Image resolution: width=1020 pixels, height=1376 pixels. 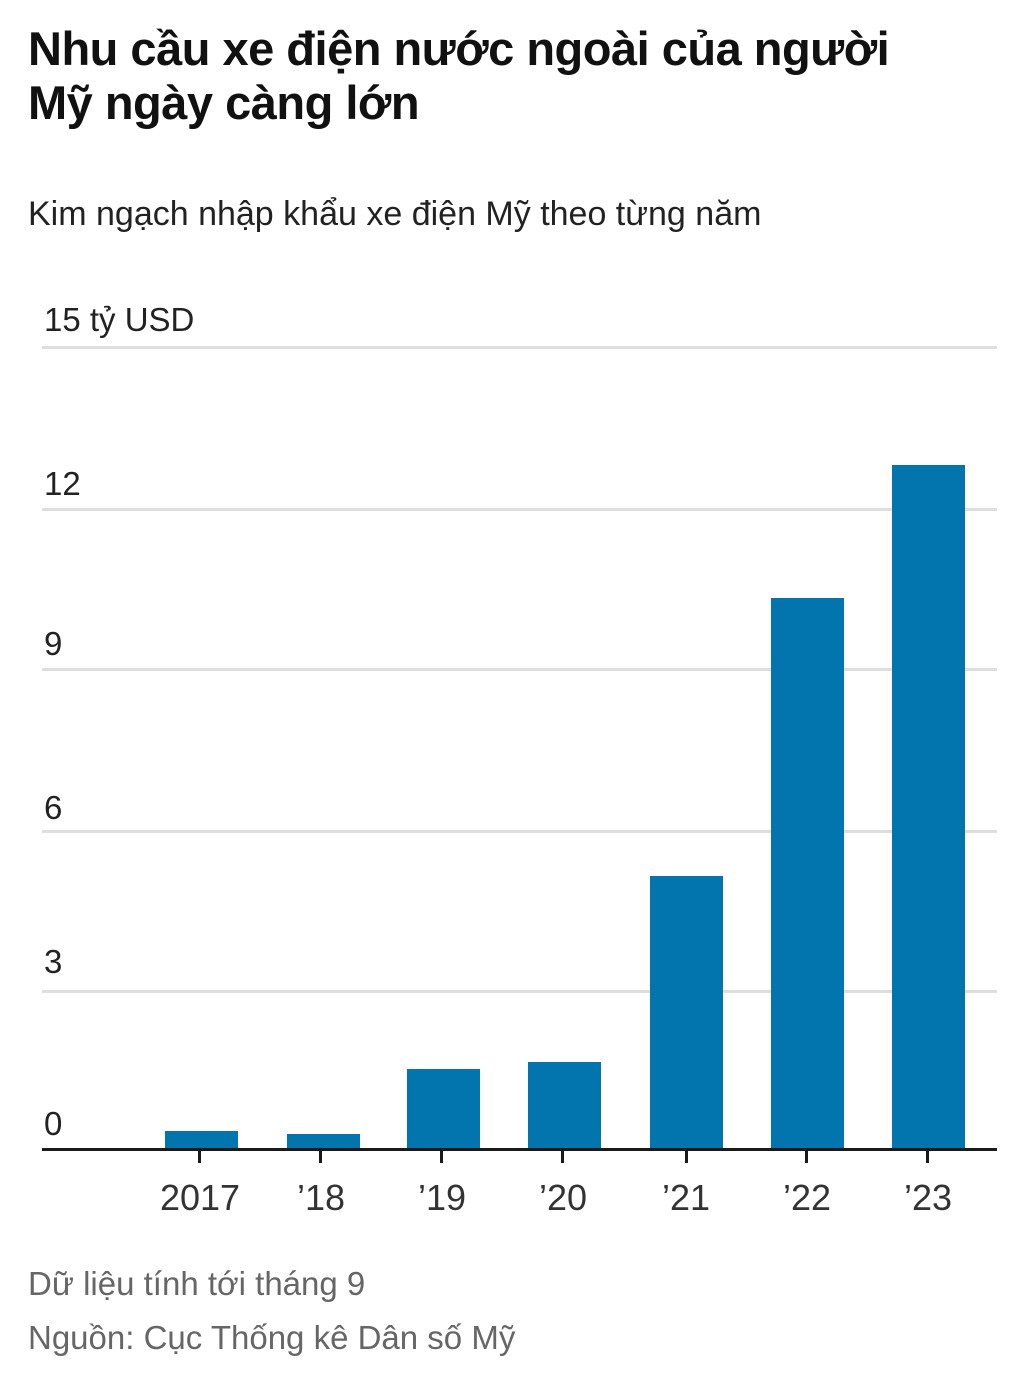 What do you see at coordinates (686, 1012) in the screenshot?
I see `bar-2021` at bounding box center [686, 1012].